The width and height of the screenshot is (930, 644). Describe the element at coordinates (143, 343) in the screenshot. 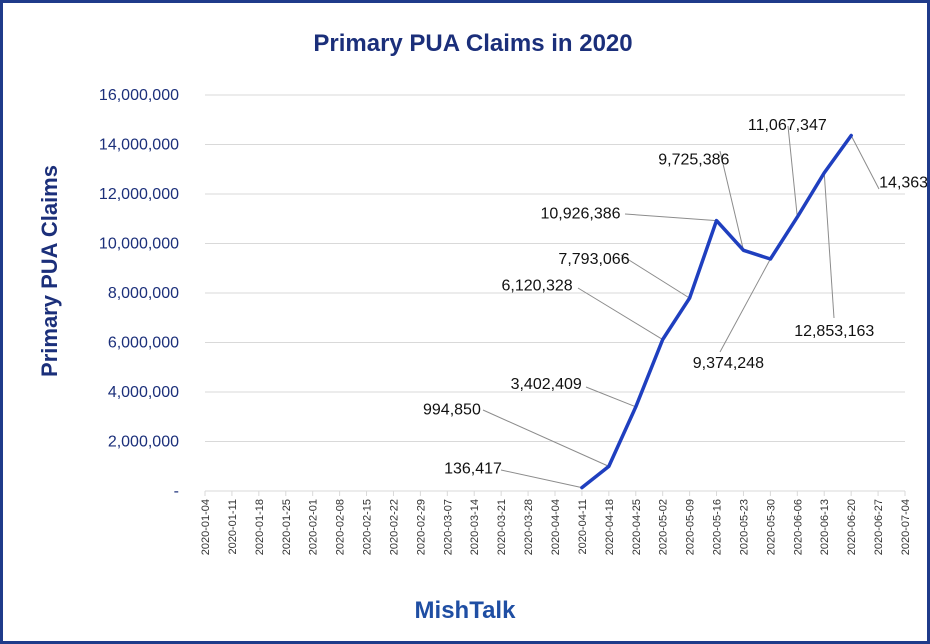

I see `y-tick-label: 6,000,000` at that location.